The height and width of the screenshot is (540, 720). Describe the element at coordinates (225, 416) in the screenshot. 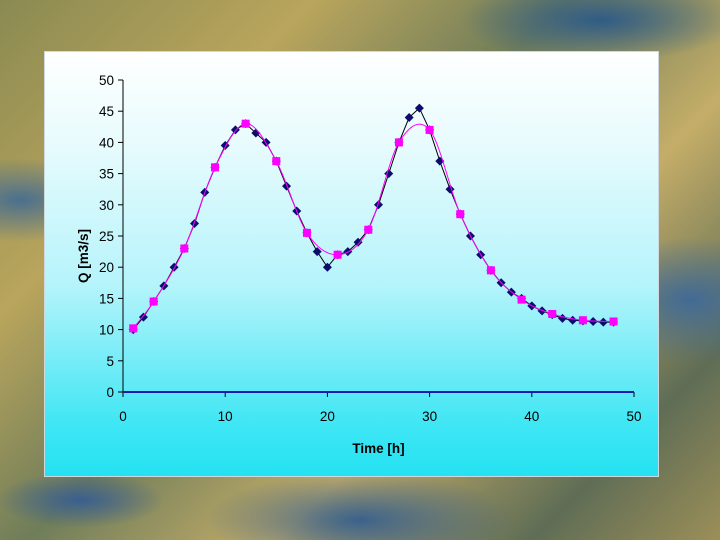

I see `x-tick-label: 10` at that location.